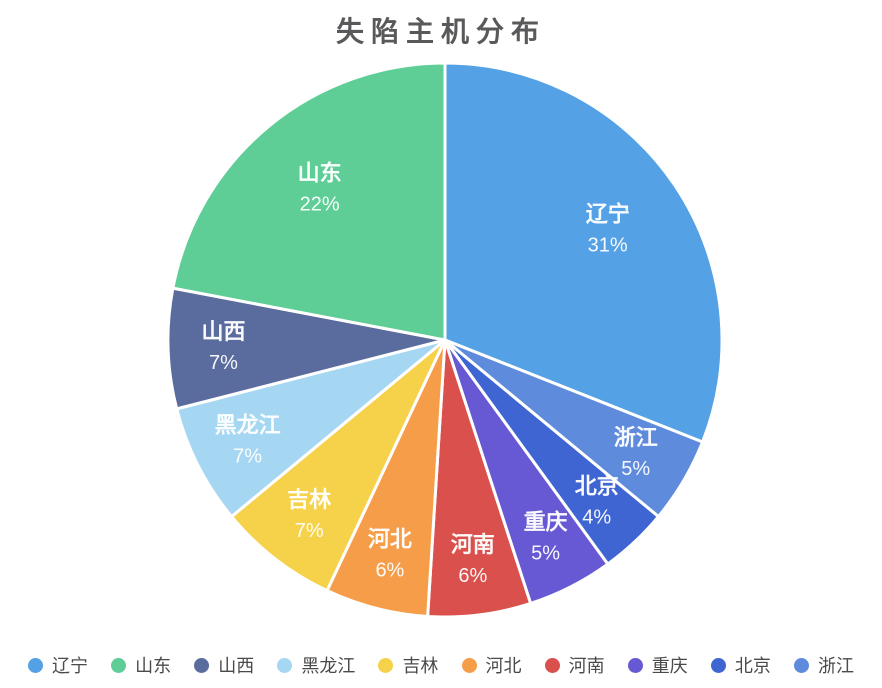 This screenshot has height=688, width=882. What do you see at coordinates (248, 425) in the screenshot?
I see `slice-label: 黑龙江` at bounding box center [248, 425].